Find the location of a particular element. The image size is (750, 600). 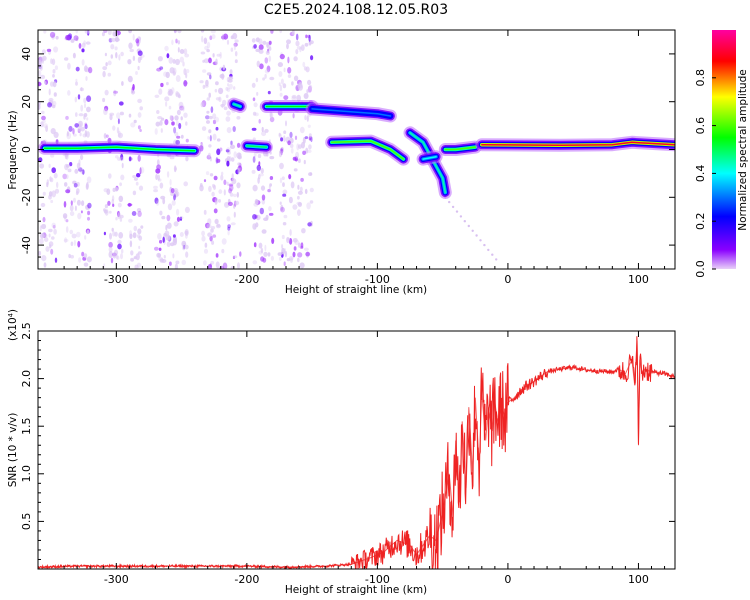

y-tick-label: 0 is located at coordinates (26, 149).